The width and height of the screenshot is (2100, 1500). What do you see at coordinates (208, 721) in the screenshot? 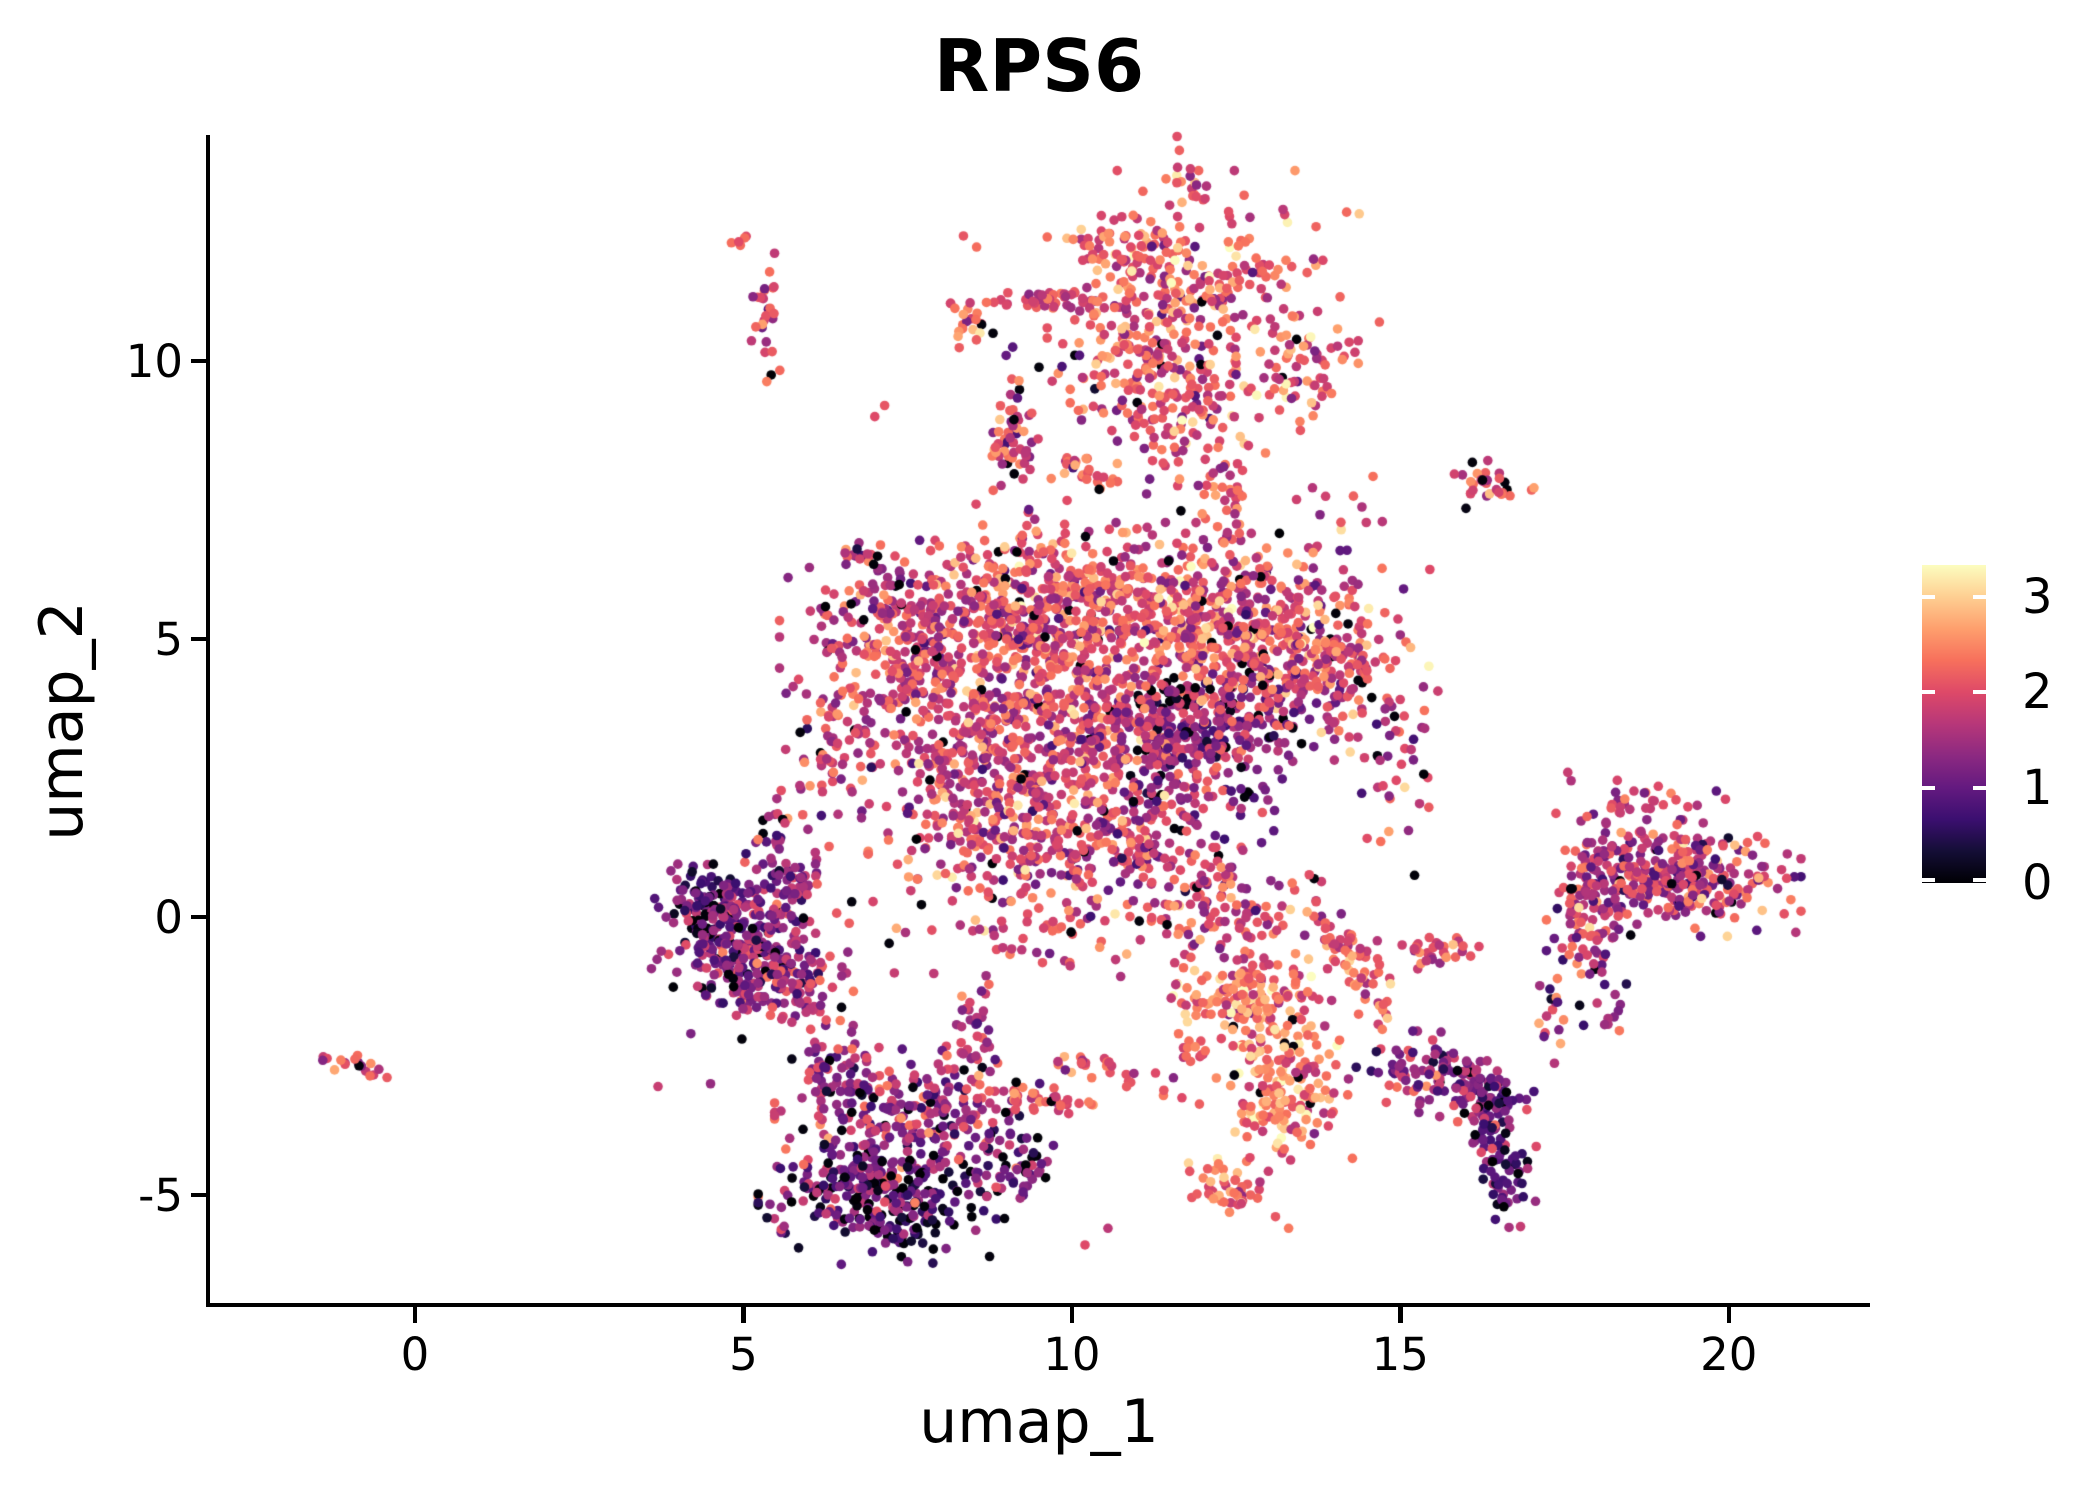
I see `y-axis-line` at bounding box center [208, 721].